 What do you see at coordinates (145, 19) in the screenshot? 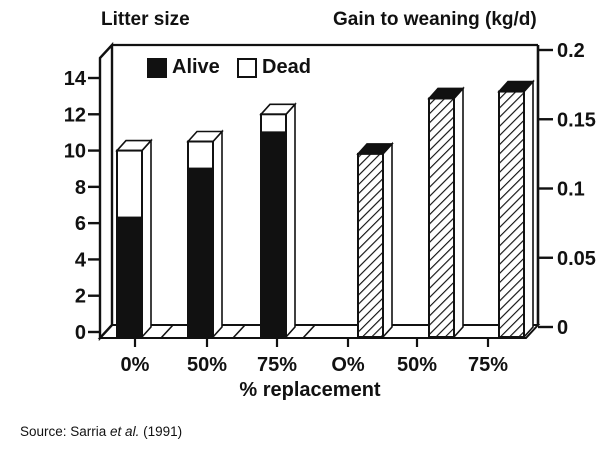
I see `left-axis-title: Litter size` at bounding box center [145, 19].